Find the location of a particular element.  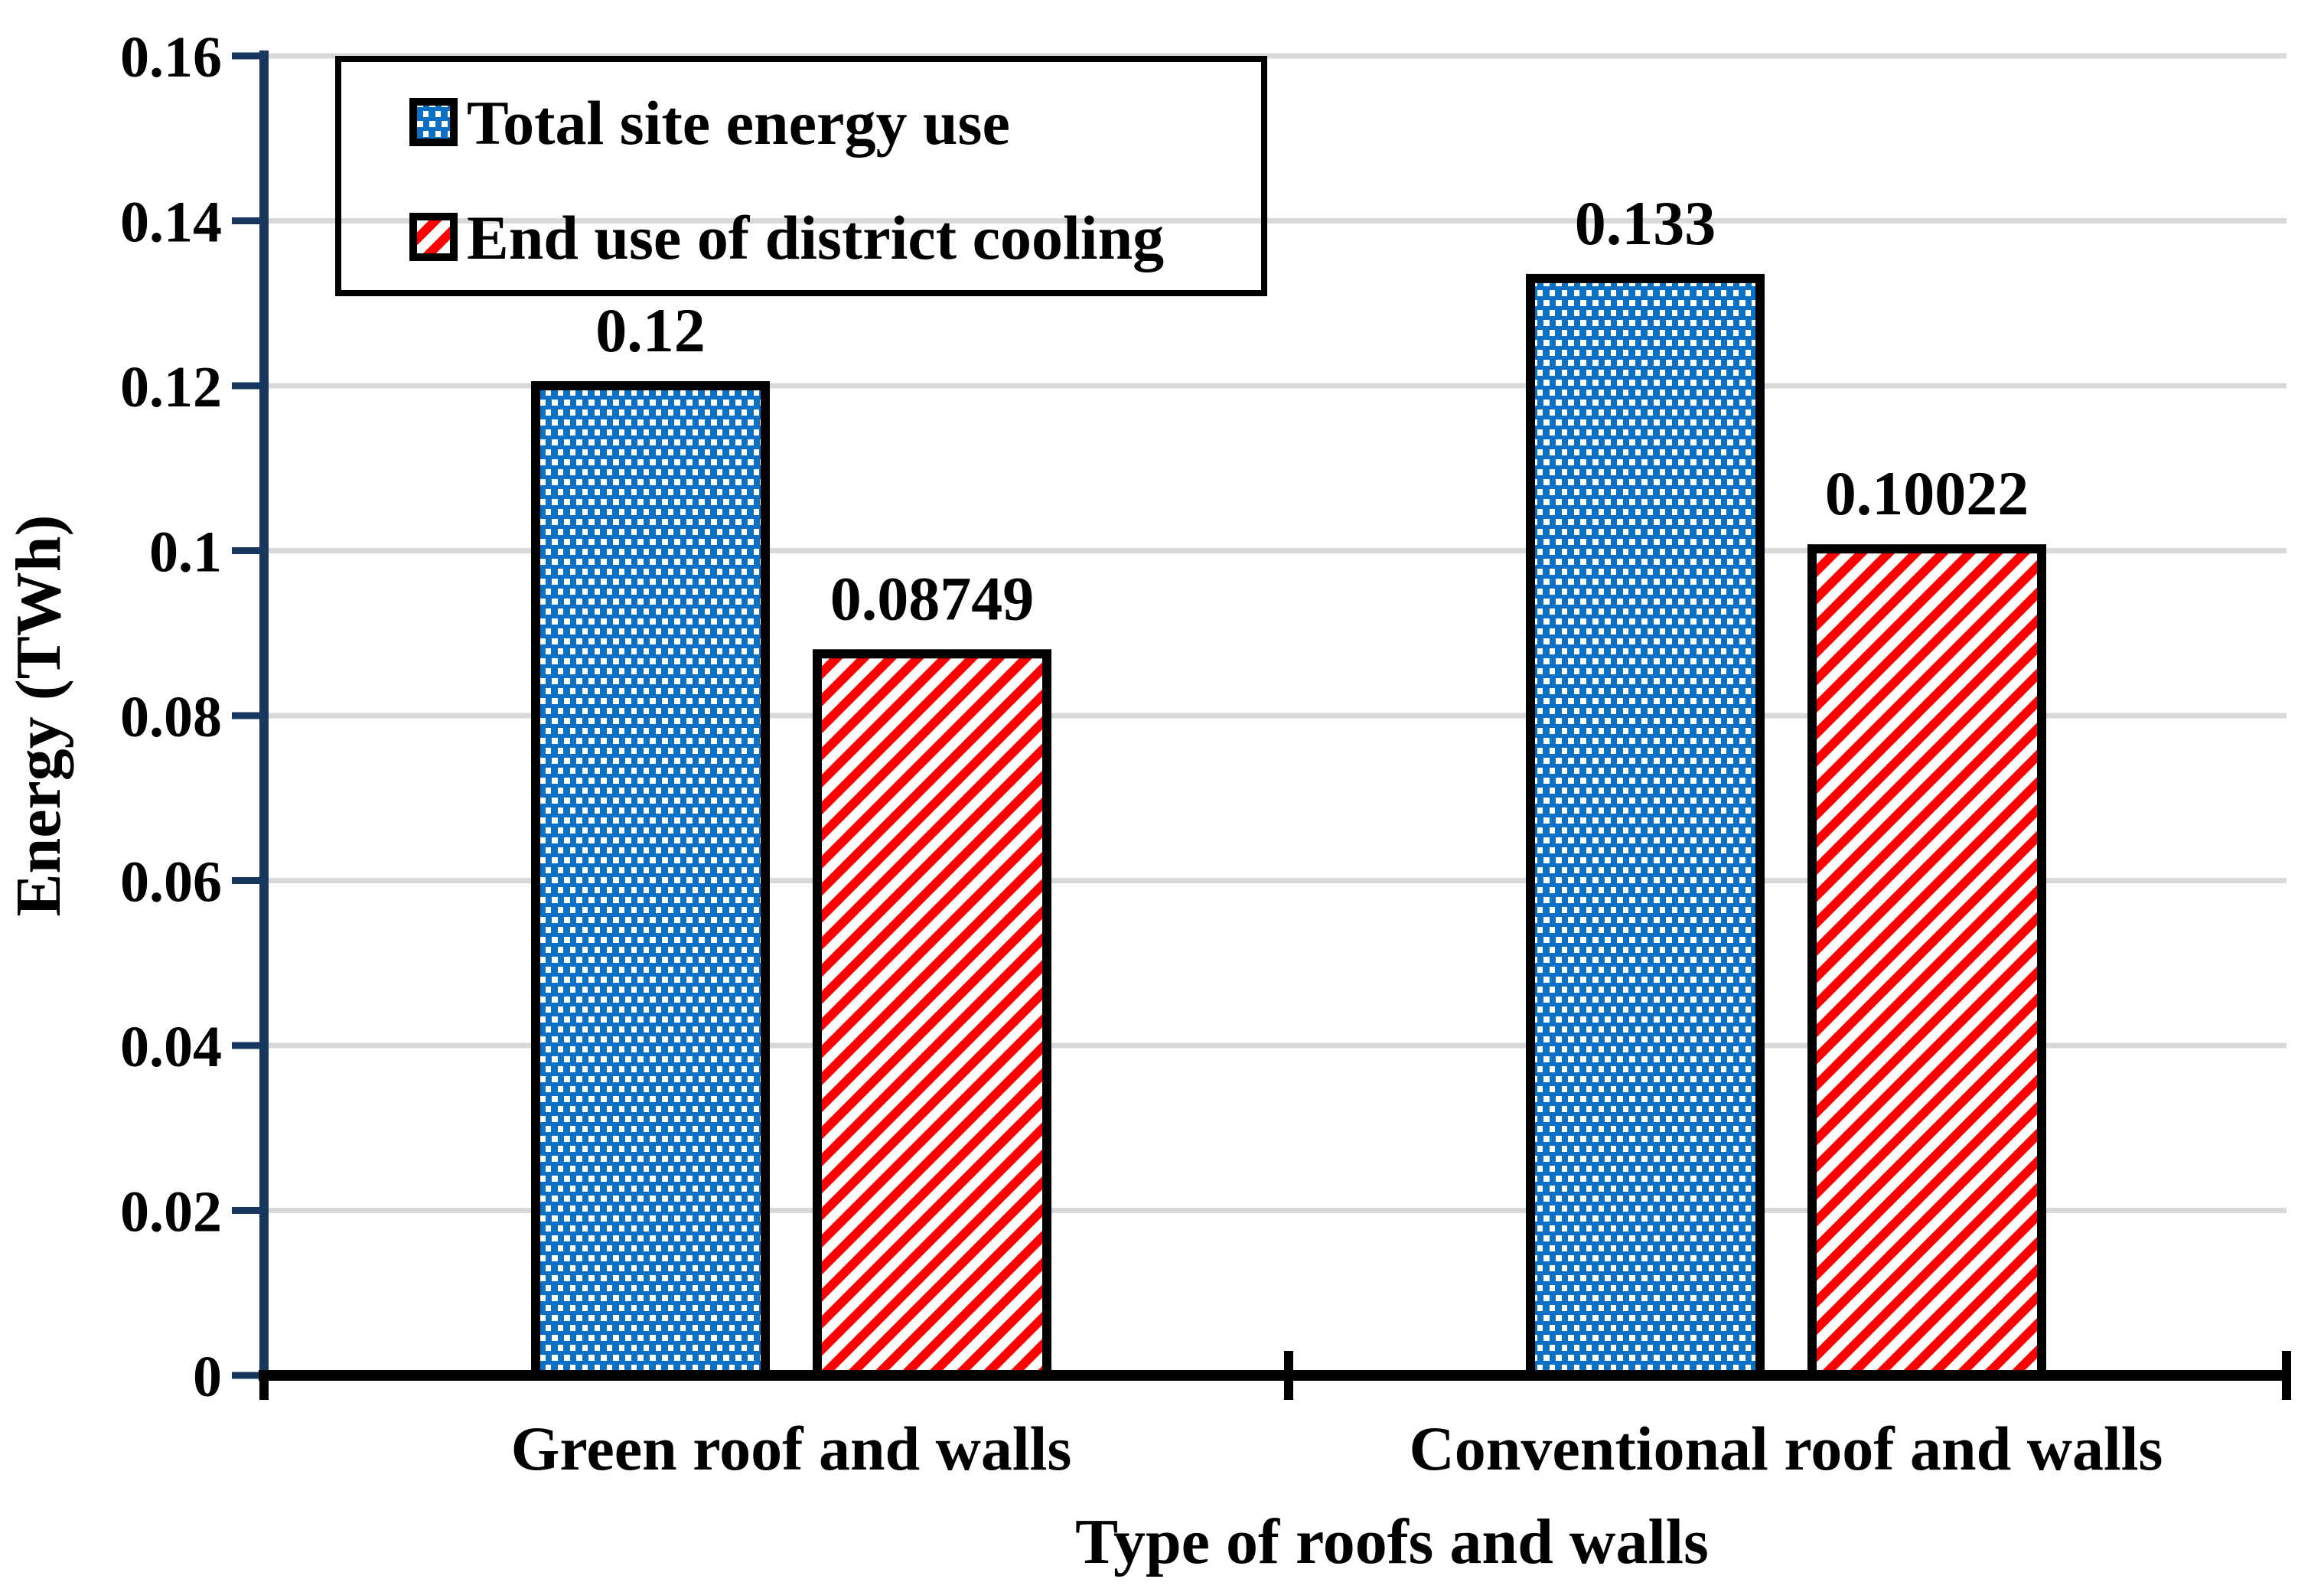

bar-value-label: 0.10022 is located at coordinates (1927, 493).